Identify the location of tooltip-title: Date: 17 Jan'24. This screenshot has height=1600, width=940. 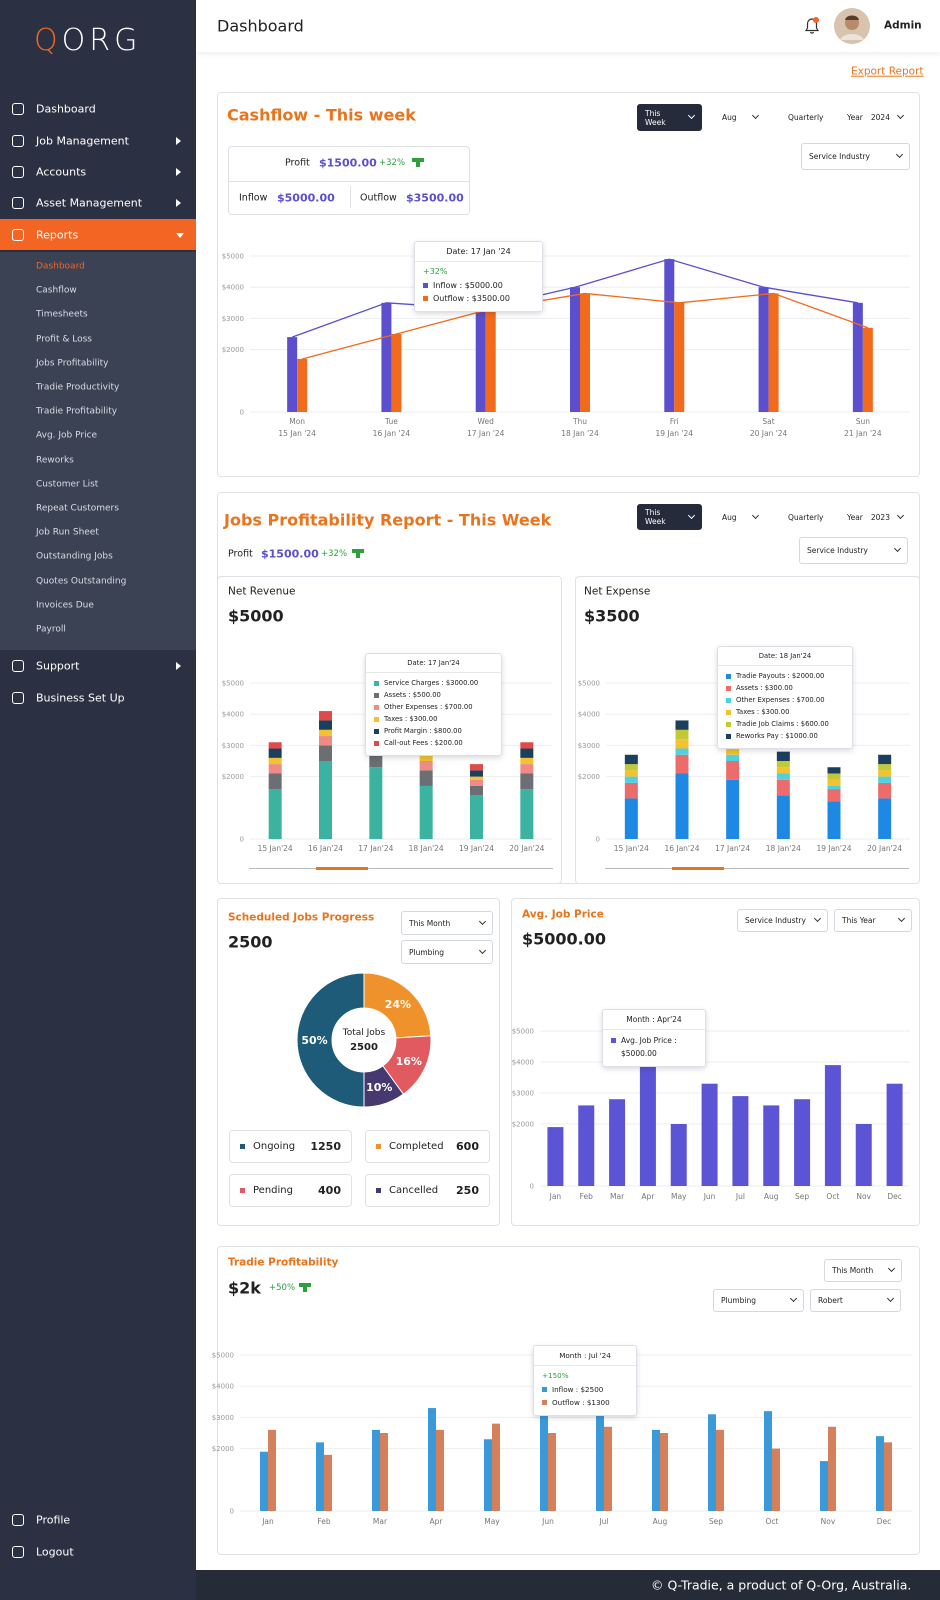
(433, 663).